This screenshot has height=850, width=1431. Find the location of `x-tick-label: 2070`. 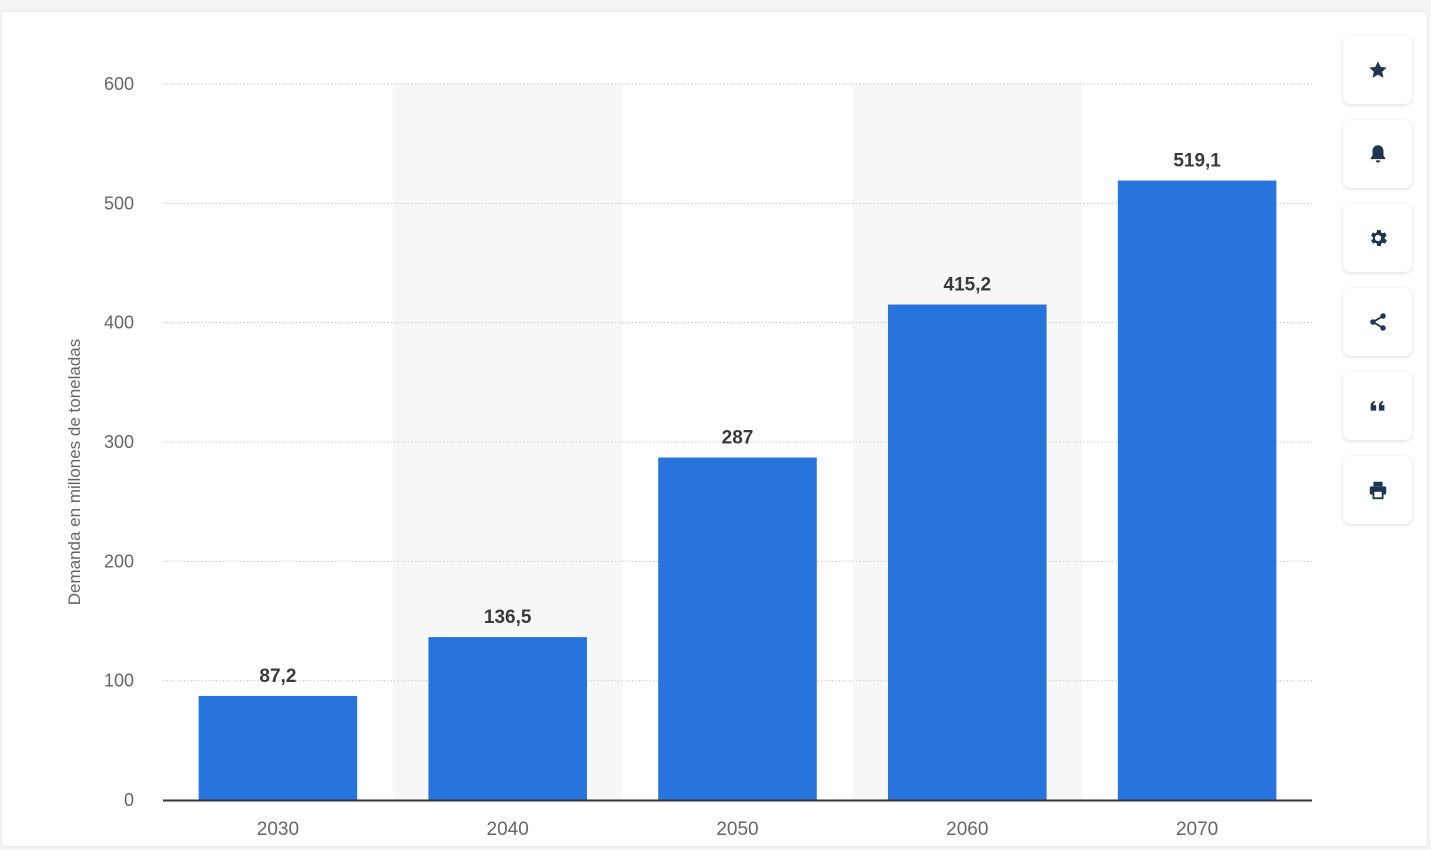

x-tick-label: 2070 is located at coordinates (1197, 829).